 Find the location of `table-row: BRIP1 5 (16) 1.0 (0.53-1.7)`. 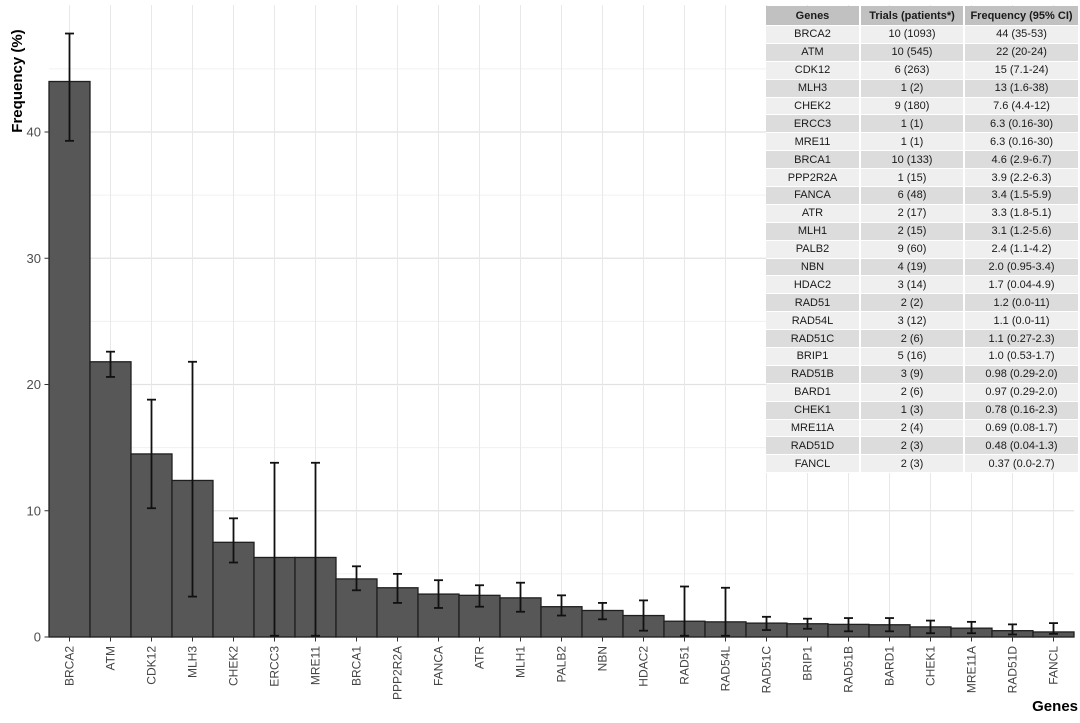

table-row: BRIP1 5 (16) 1.0 (0.53-1.7) is located at coordinates (922, 356).